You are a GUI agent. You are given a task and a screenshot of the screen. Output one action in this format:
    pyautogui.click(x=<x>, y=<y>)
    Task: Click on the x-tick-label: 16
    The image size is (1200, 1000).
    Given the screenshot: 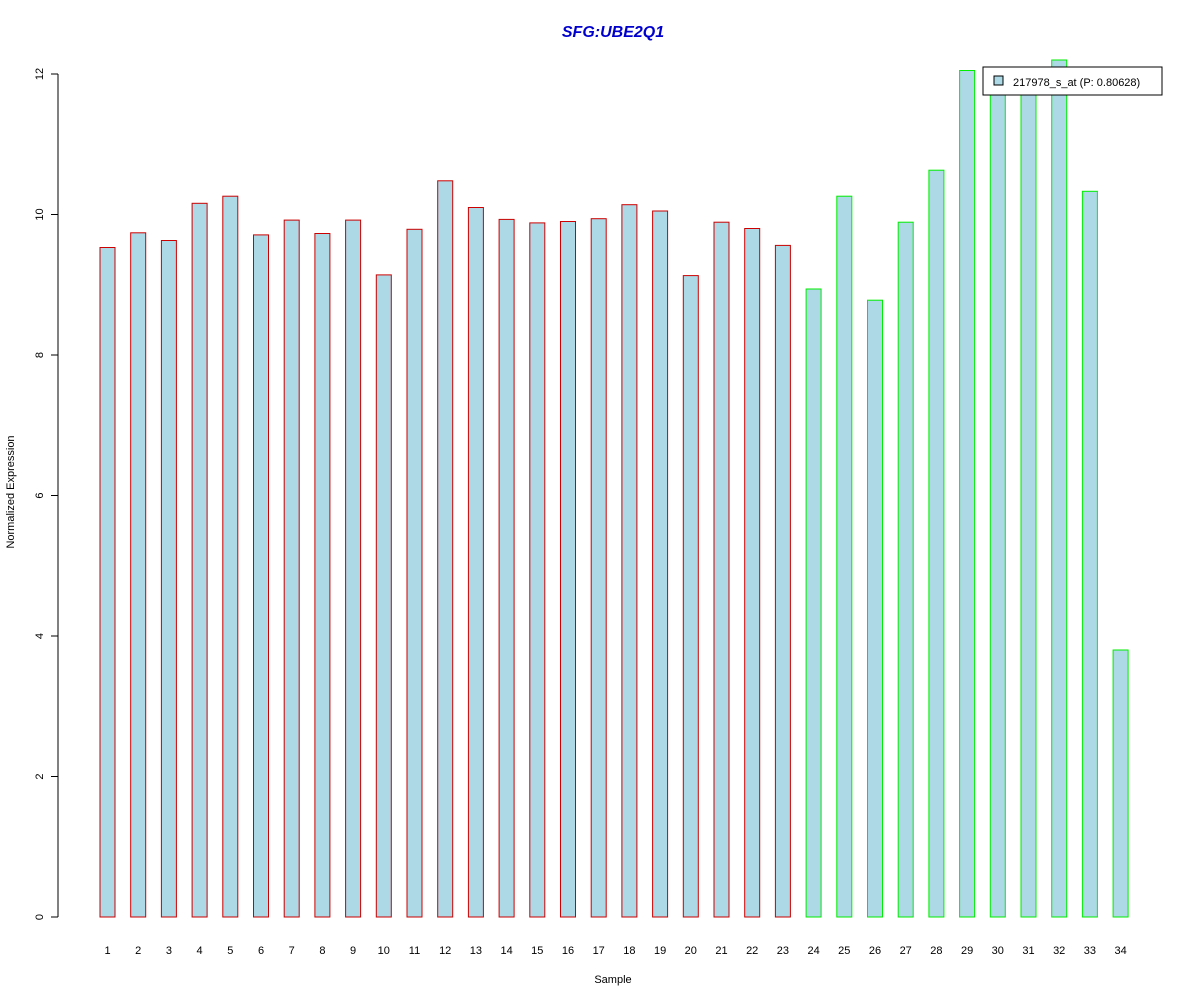 What is the action you would take?
    pyautogui.click(x=568, y=951)
    